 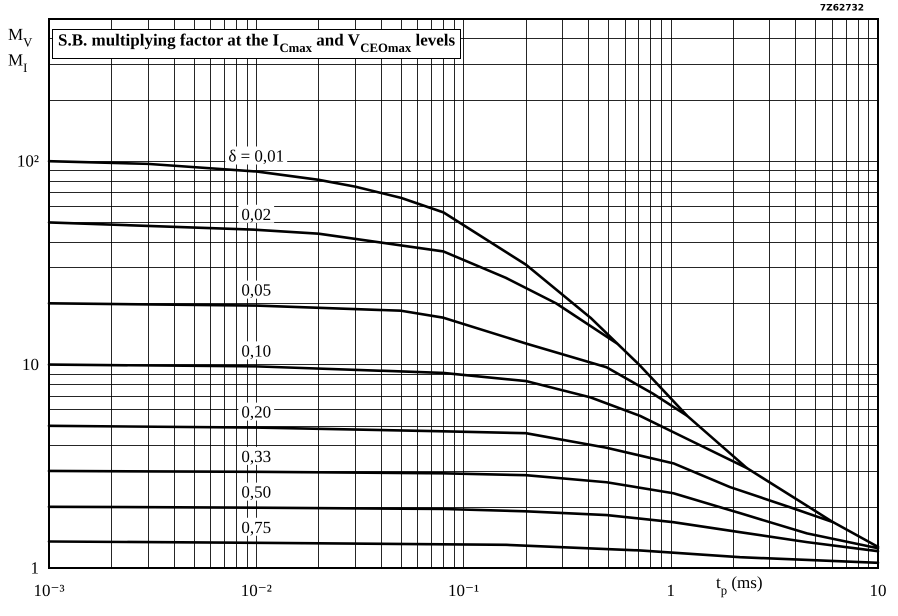 I want to click on series-label: 0,10, so click(x=256, y=350).